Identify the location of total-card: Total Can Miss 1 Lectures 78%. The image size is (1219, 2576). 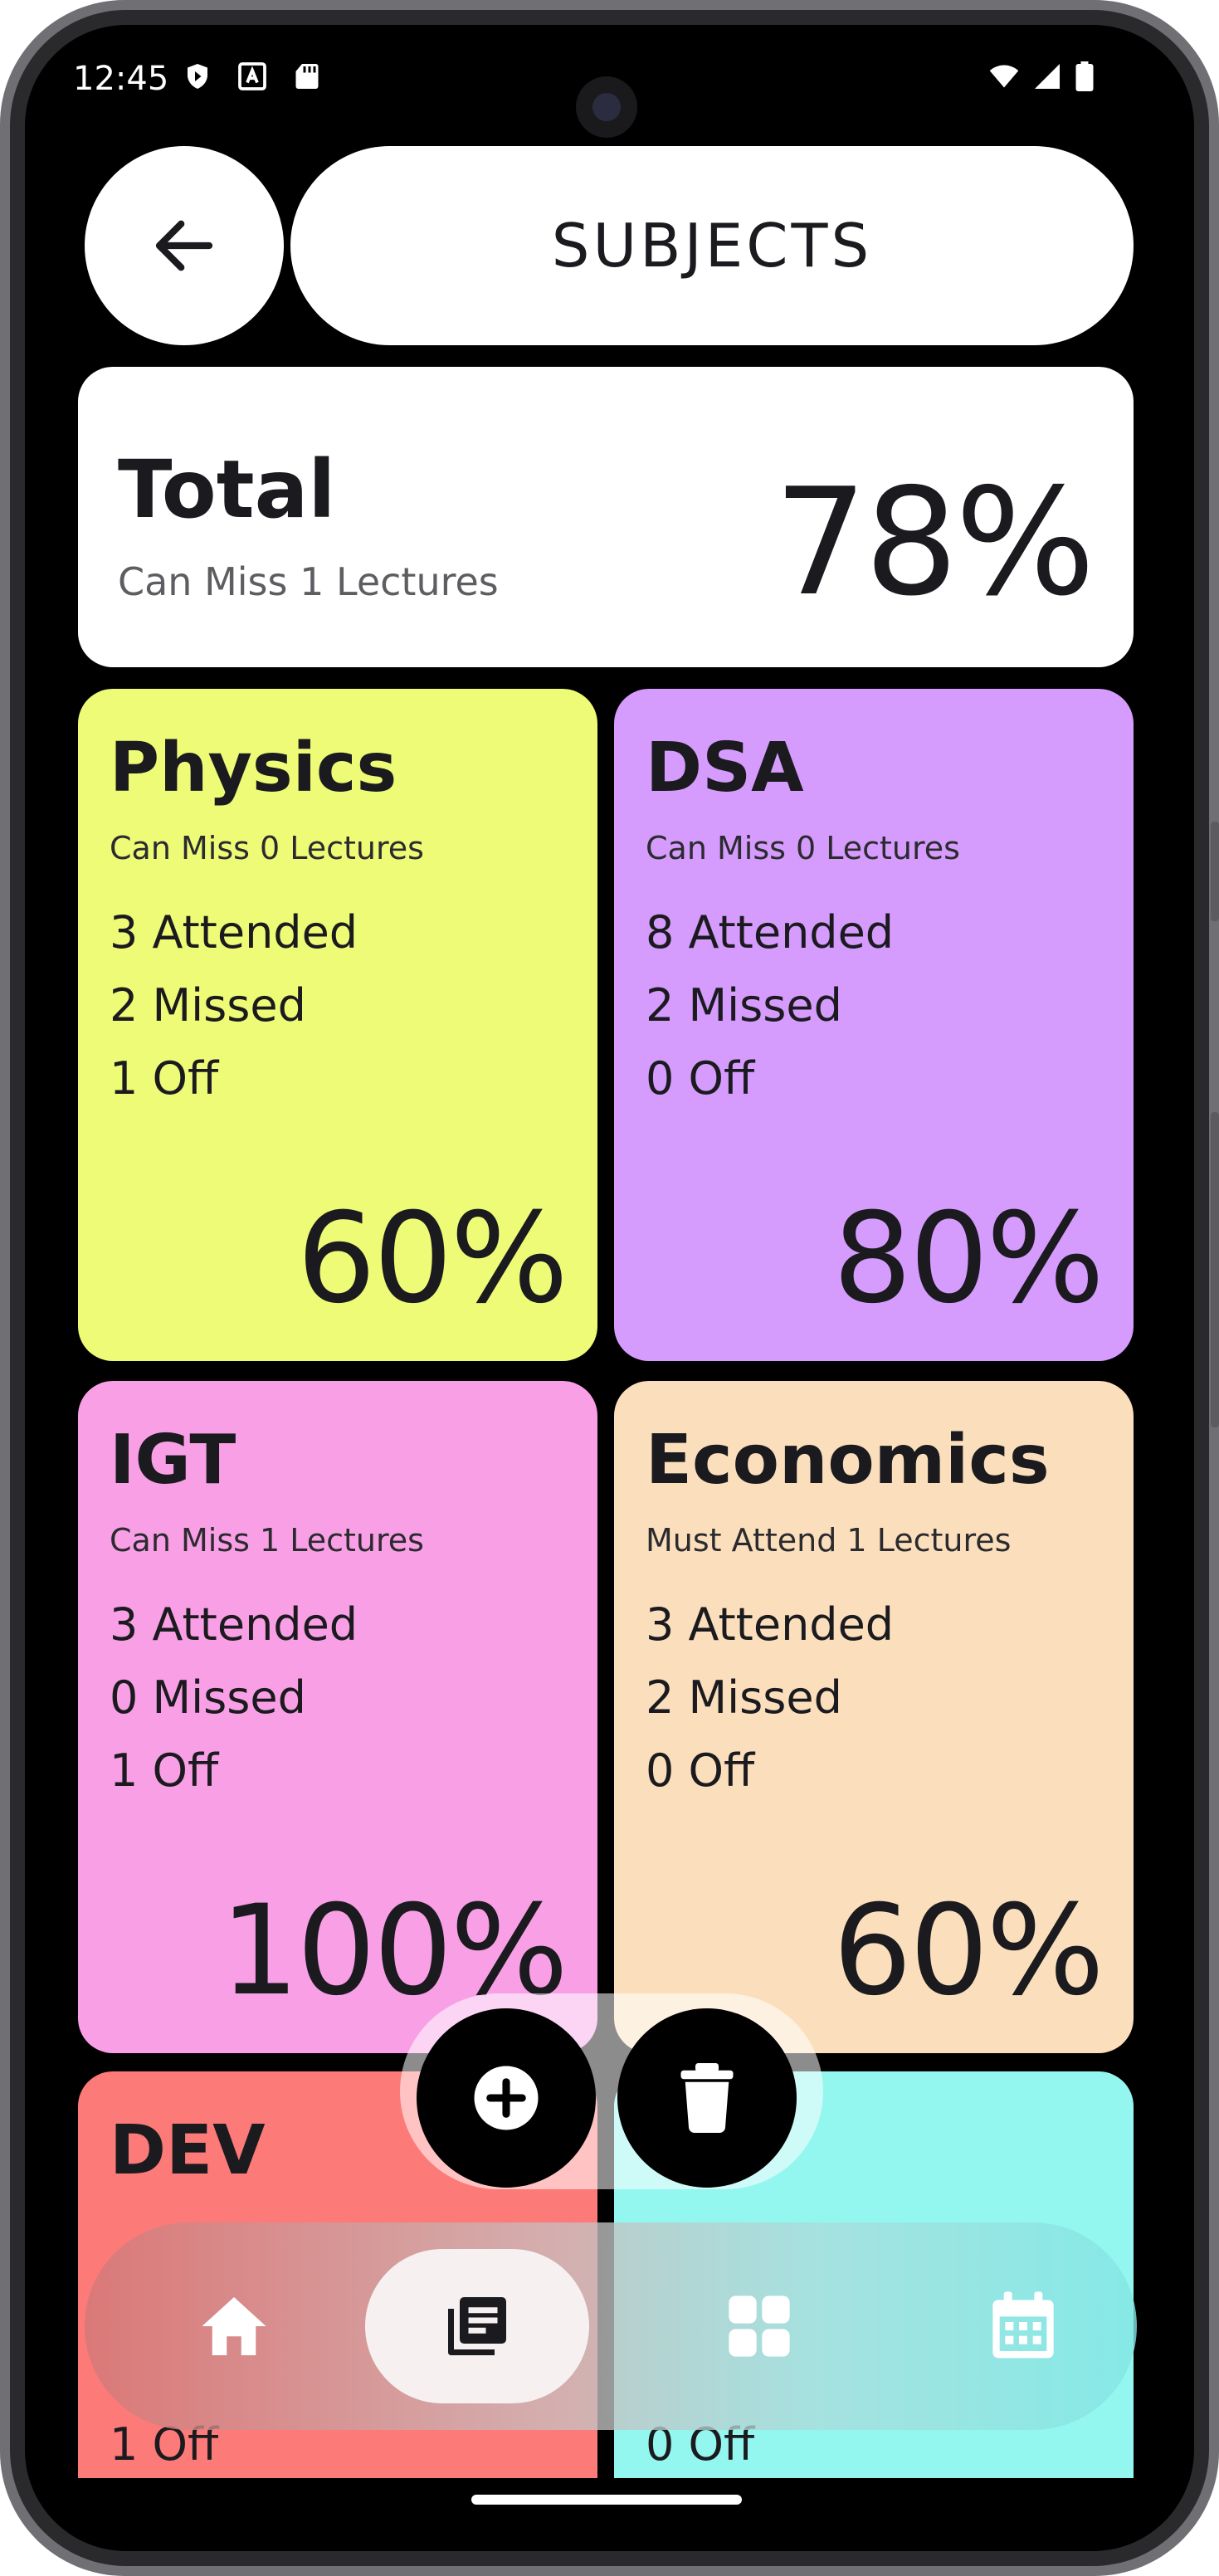
(606, 517).